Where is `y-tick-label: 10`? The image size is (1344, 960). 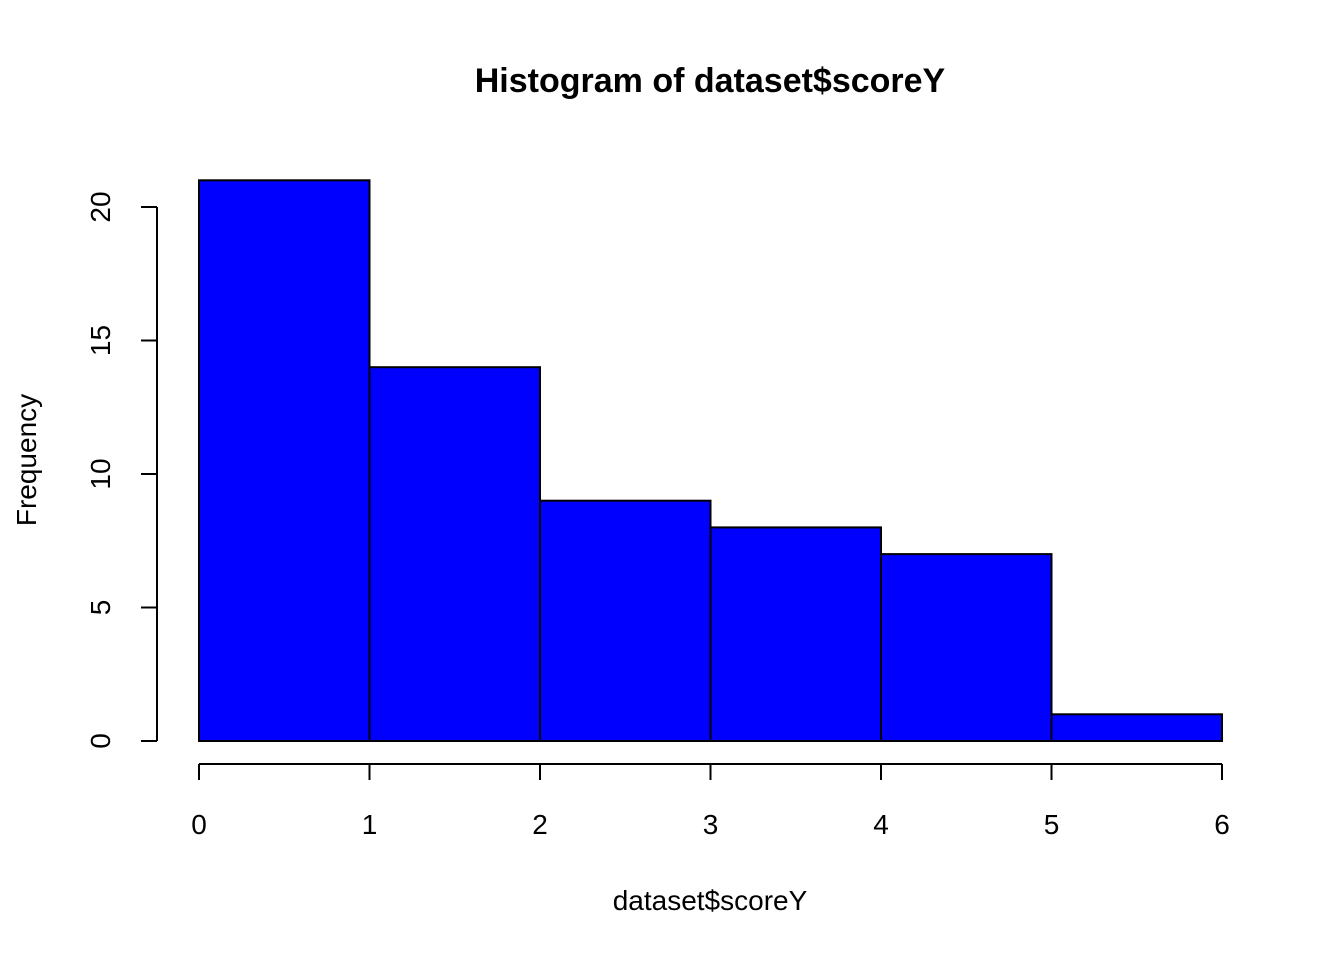 y-tick-label: 10 is located at coordinates (100, 473).